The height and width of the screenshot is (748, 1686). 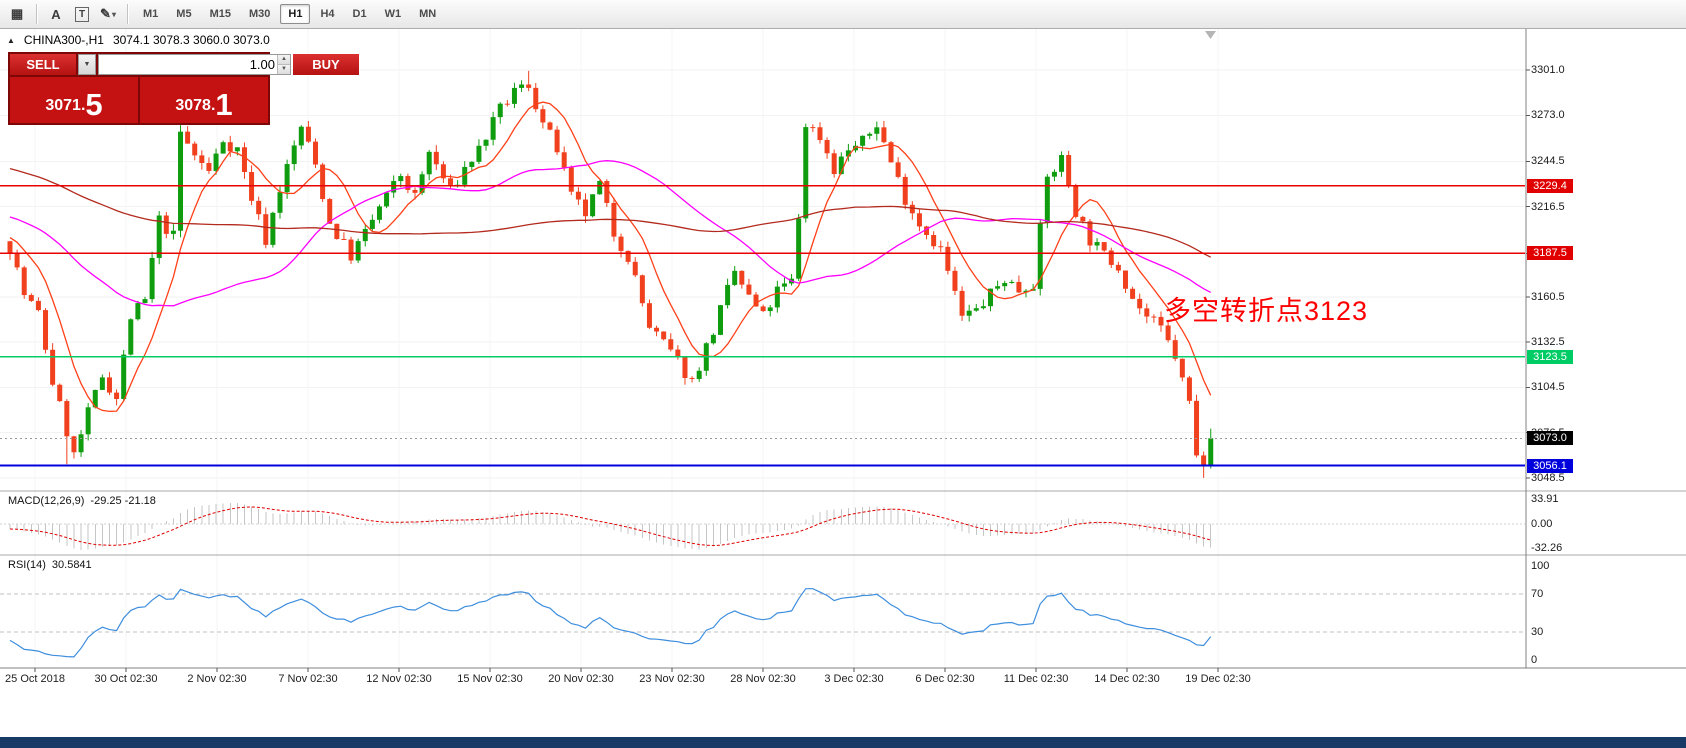 I want to click on top-toolbar: ▦ A T ✎ ▾ M1 M5 M15 M30 H1 H4 D1 W1 MN, so click(x=843, y=14).